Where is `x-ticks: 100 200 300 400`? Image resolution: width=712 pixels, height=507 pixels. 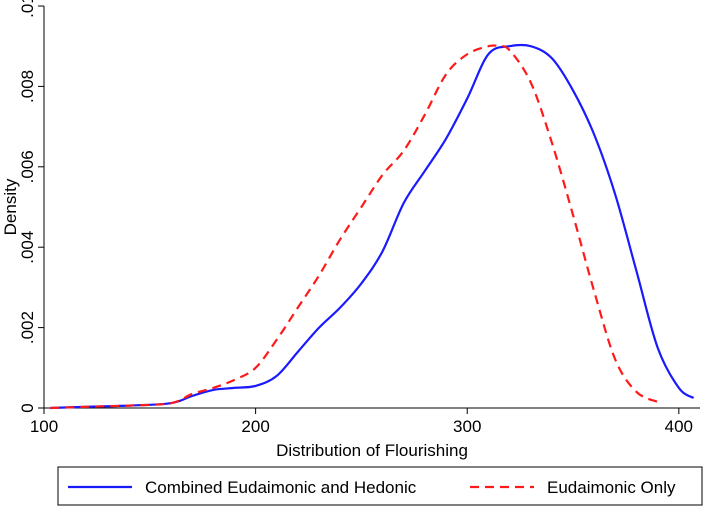 x-ticks: 100 200 300 400 is located at coordinates (361, 422).